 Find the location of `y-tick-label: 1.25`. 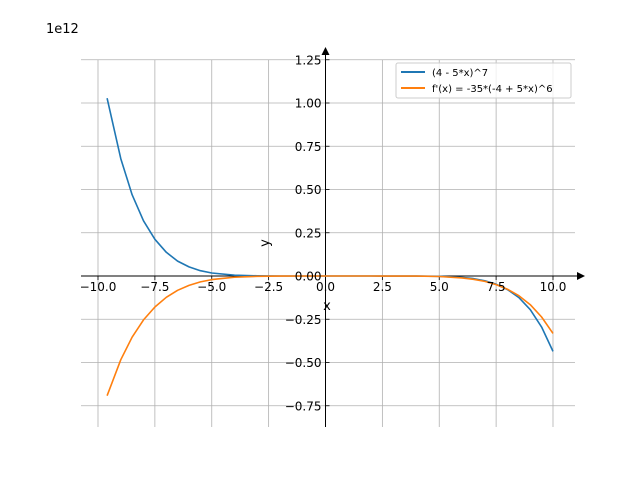

y-tick-label: 1.25 is located at coordinates (308, 60).